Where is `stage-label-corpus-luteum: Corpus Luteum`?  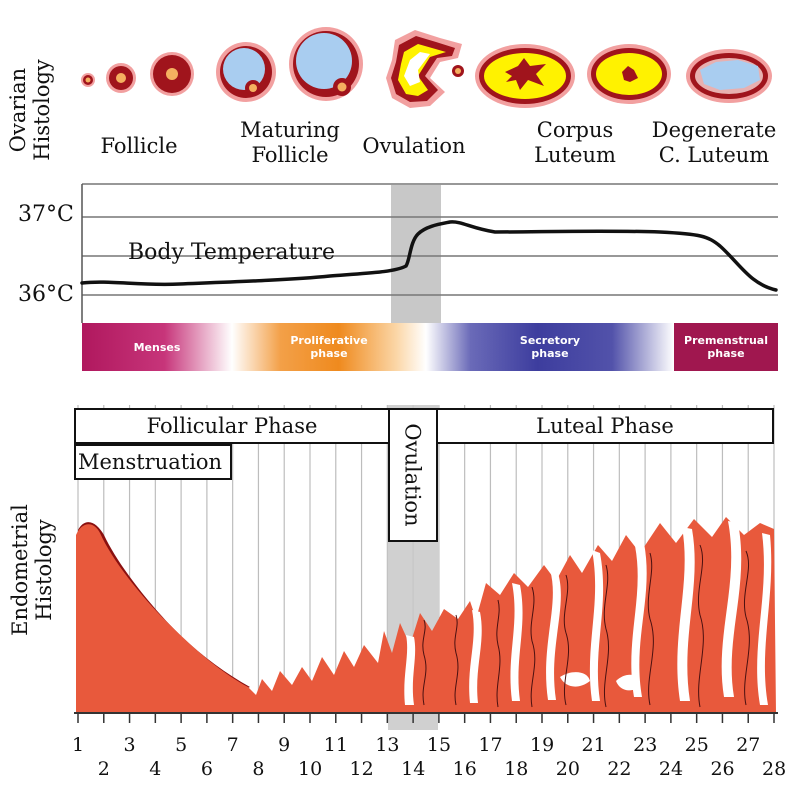
stage-label-corpus-luteum: Corpus Luteum is located at coordinates (575, 143).